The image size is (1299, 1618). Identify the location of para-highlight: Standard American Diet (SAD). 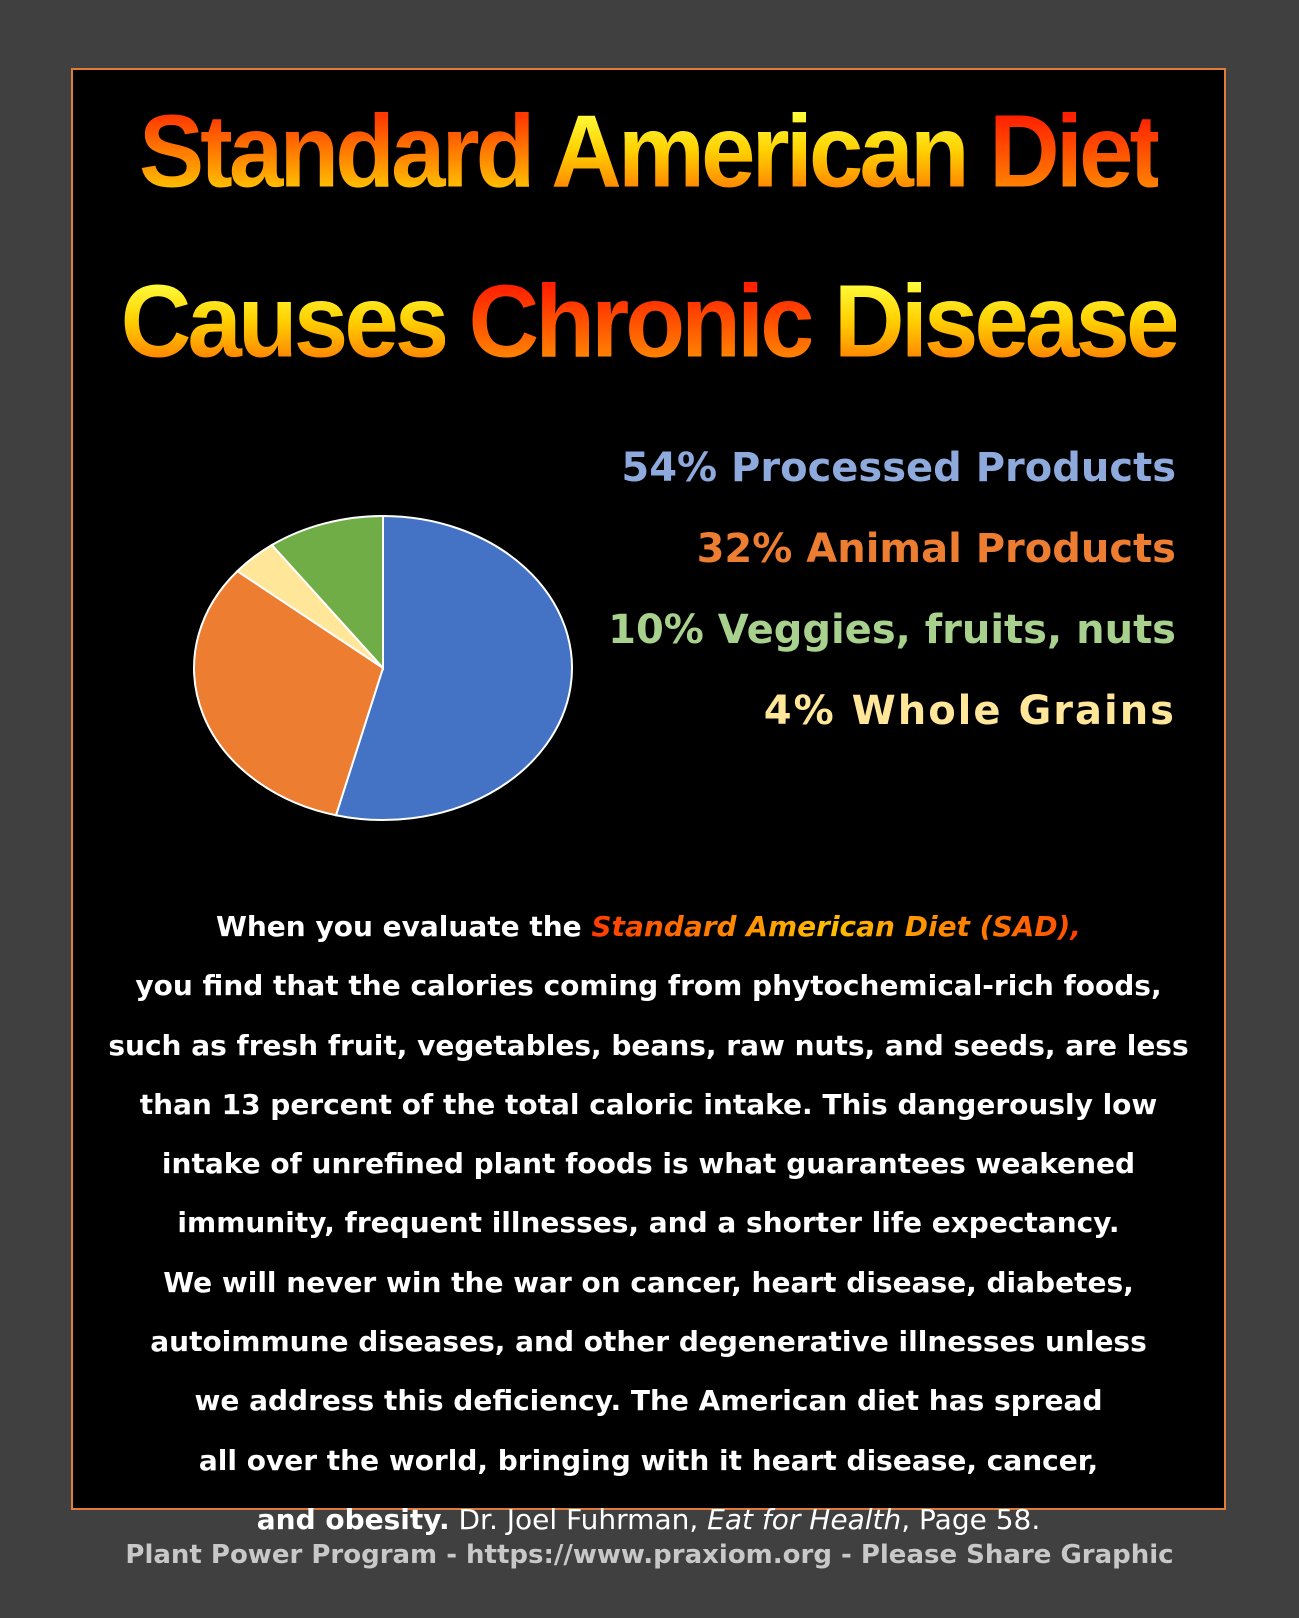
(831, 926).